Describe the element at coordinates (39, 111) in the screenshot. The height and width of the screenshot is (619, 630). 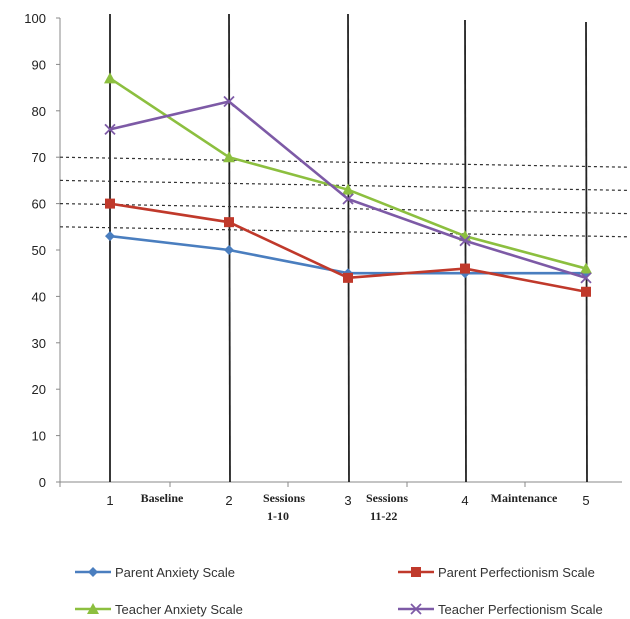
I see `y-tick-label: 80` at that location.